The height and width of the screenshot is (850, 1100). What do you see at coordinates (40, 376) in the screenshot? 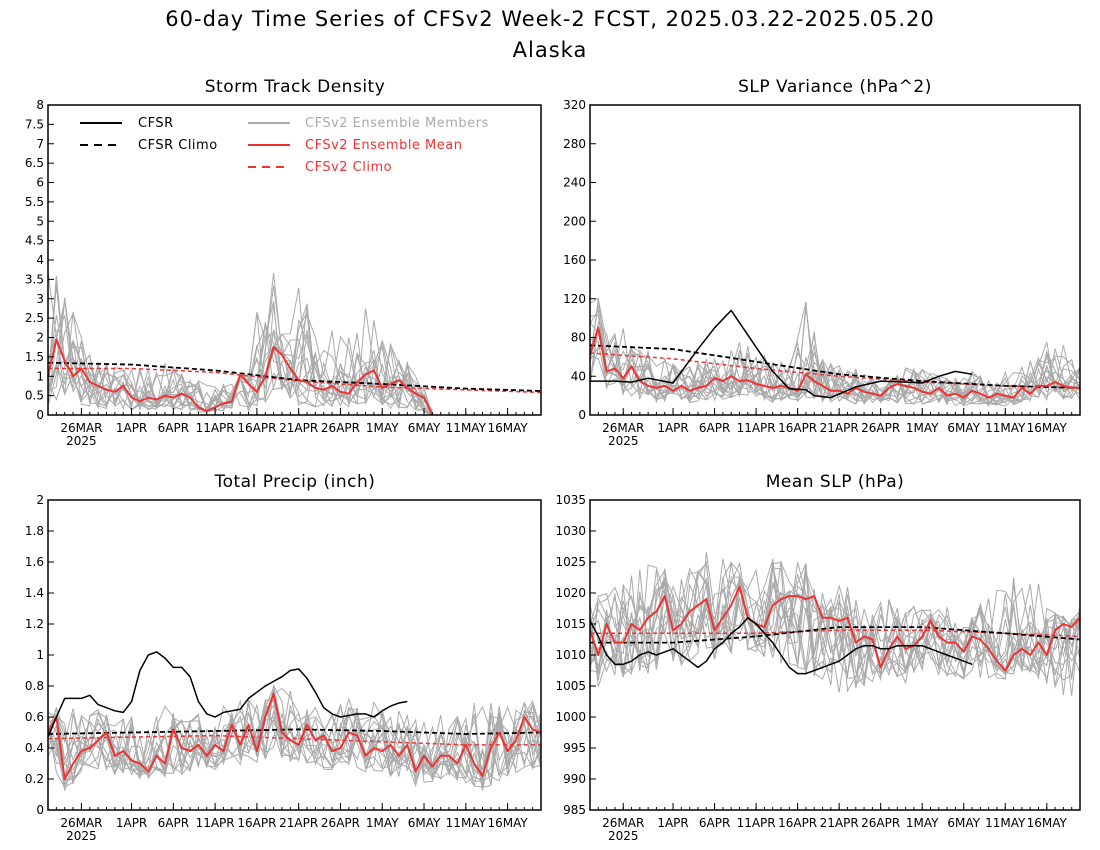
I see `y-tick-label: 1` at bounding box center [40, 376].